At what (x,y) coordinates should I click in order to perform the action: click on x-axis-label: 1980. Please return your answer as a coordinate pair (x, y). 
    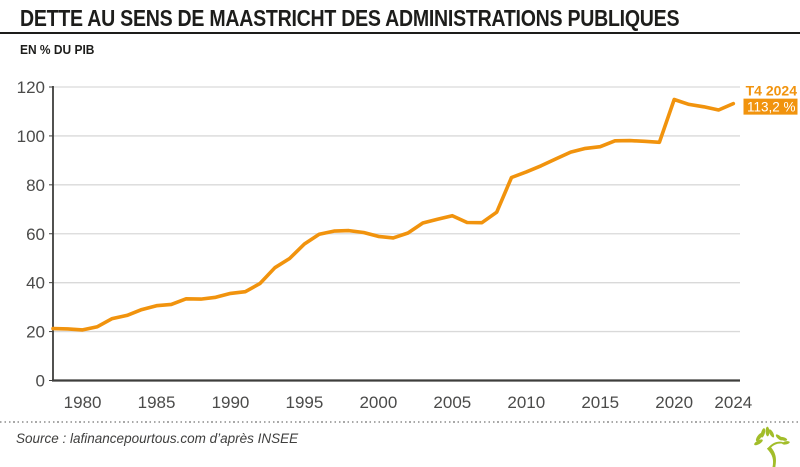
    Looking at the image, I should click on (83, 402).